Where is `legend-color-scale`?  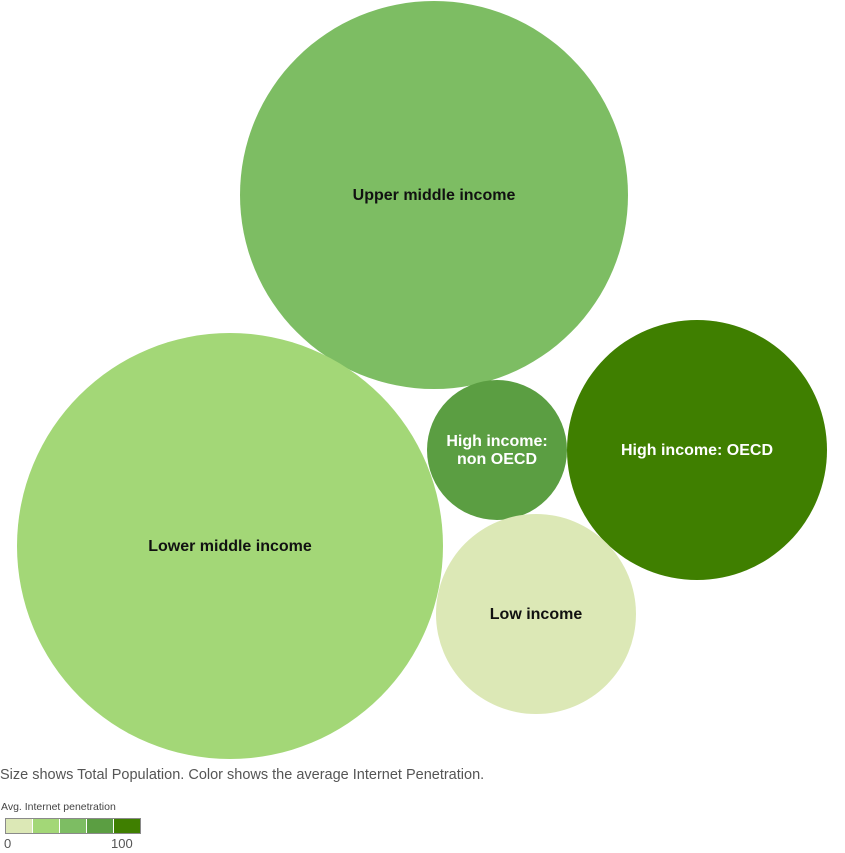 legend-color-scale is located at coordinates (73, 826).